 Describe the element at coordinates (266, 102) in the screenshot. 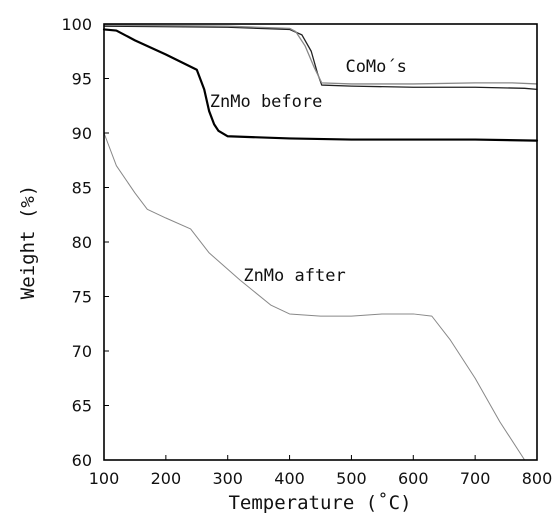

I see `annotation-label: ZnMo before` at that location.